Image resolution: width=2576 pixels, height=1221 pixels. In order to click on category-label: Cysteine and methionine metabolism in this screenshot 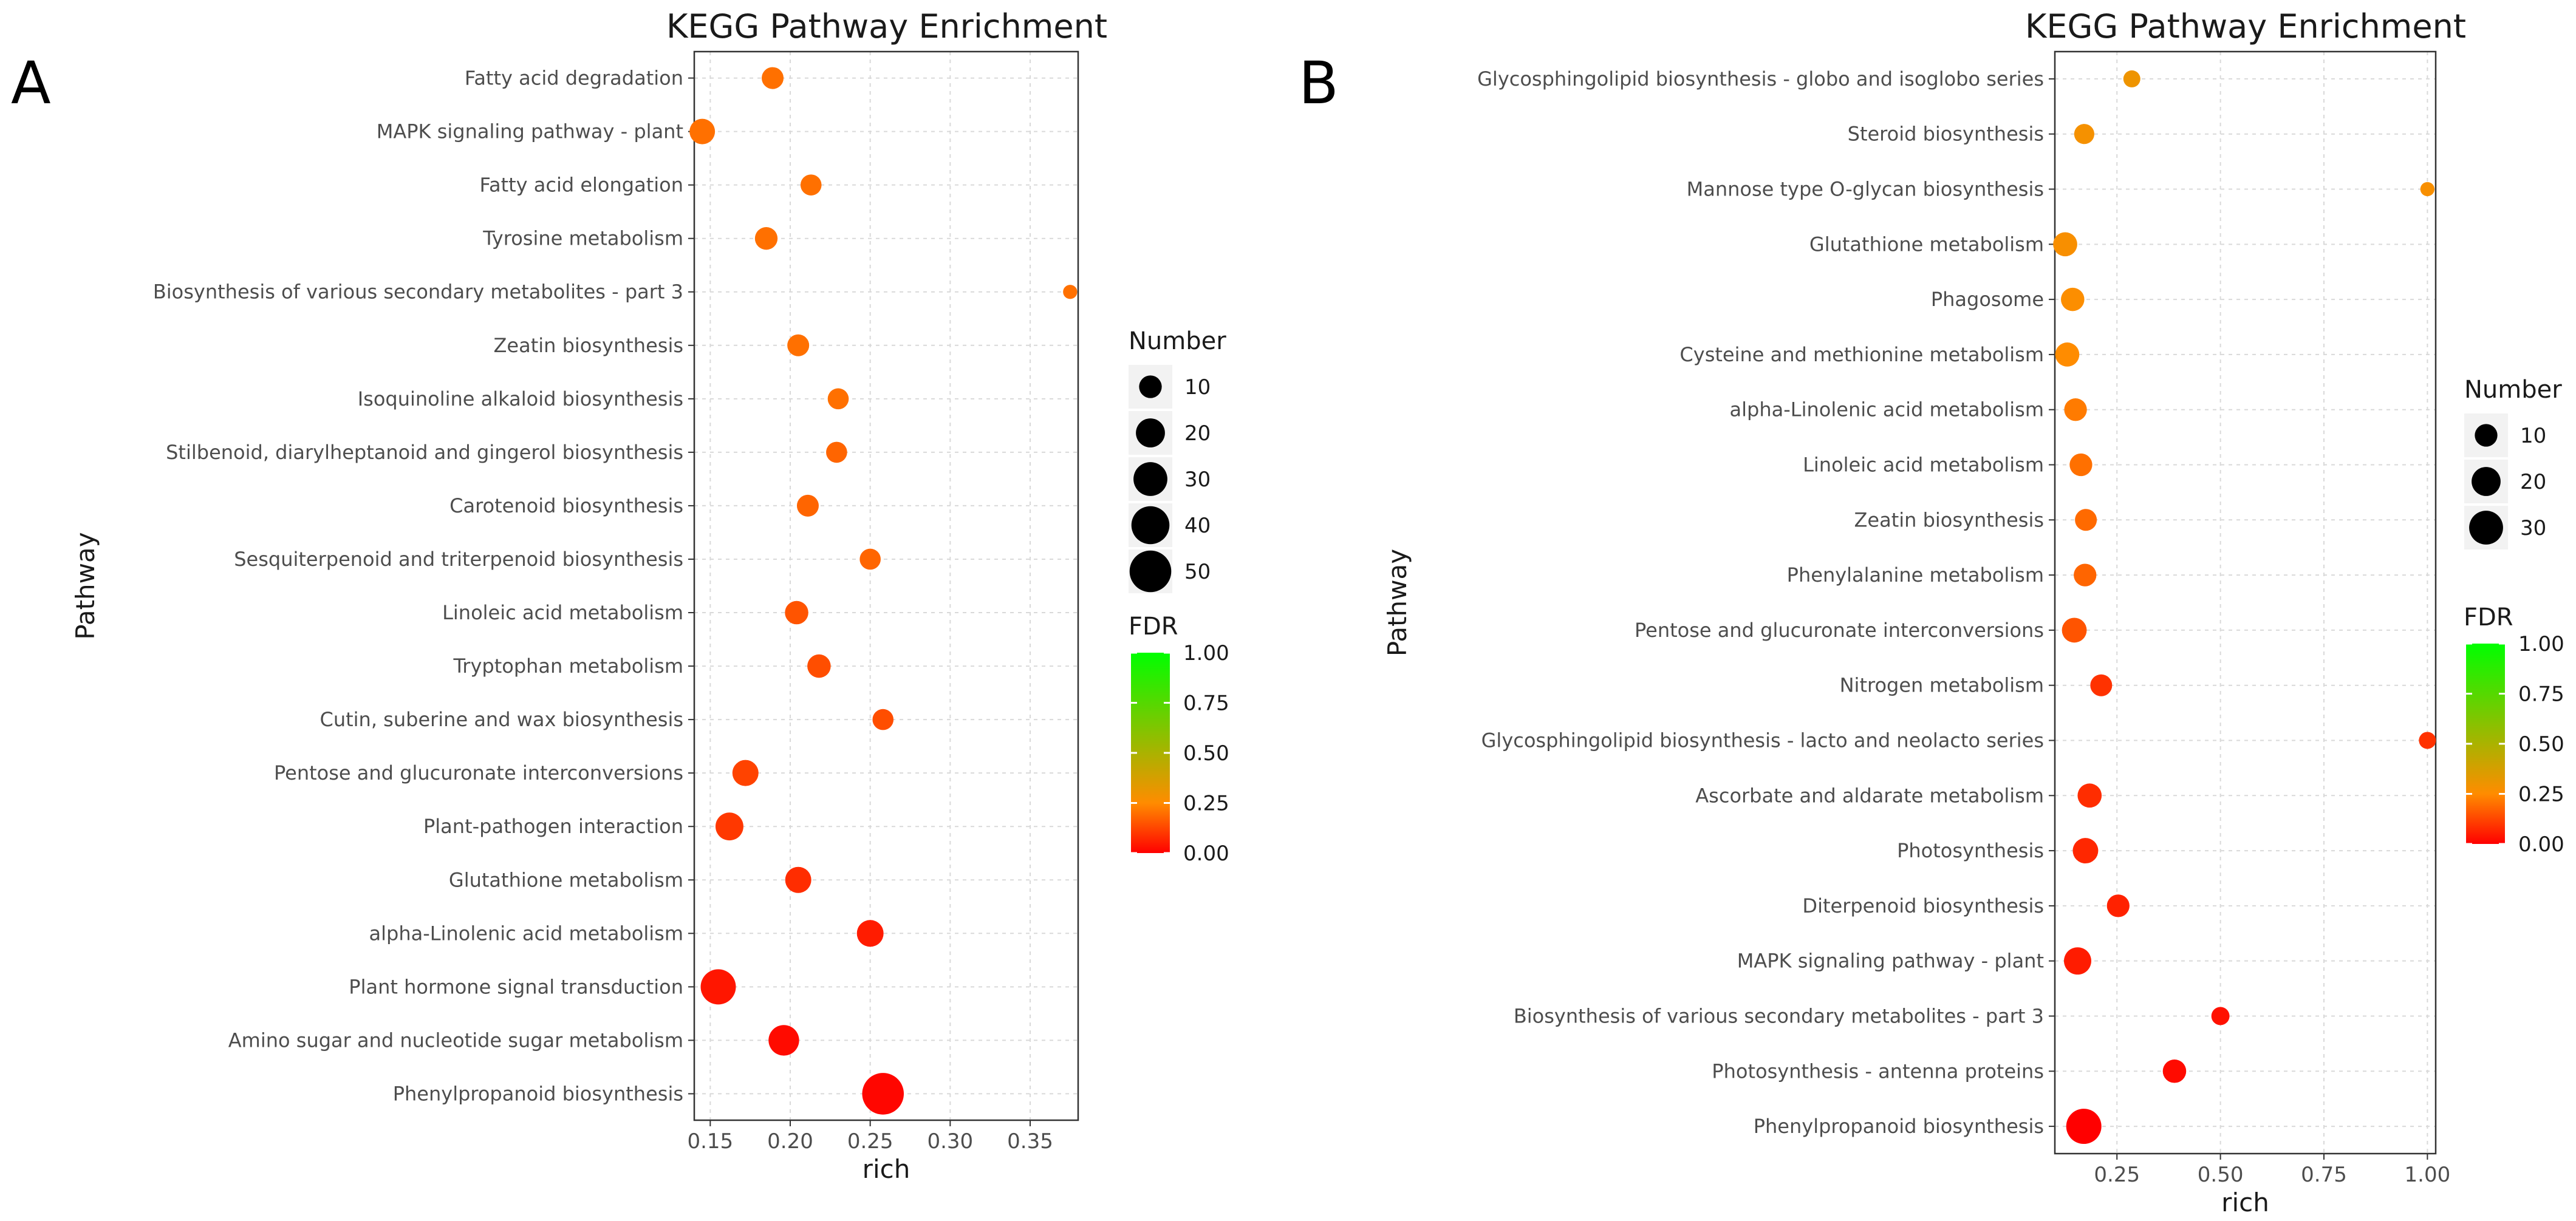, I will do `click(1861, 354)`.